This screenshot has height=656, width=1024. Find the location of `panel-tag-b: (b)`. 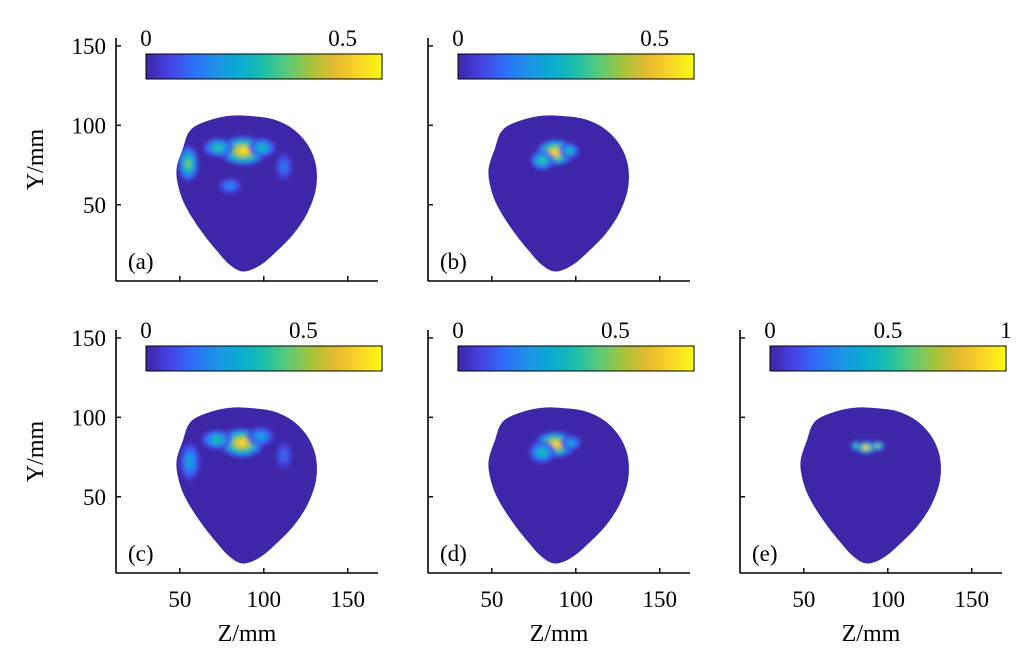

panel-tag-b: (b) is located at coordinates (453, 261).